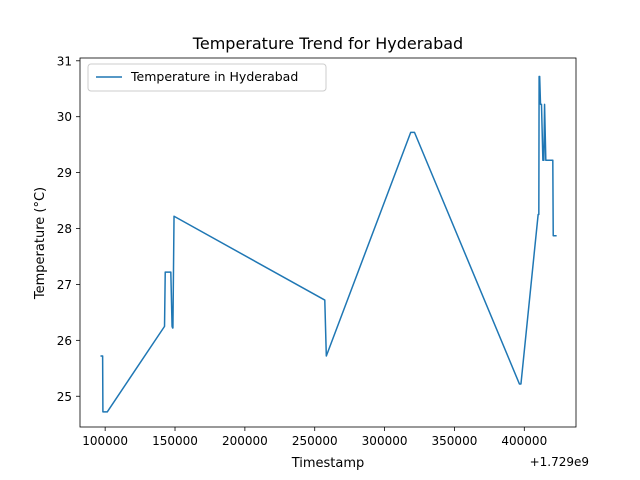 Image resolution: width=640 pixels, height=480 pixels. I want to click on y-tick-label: 26, so click(64, 341).